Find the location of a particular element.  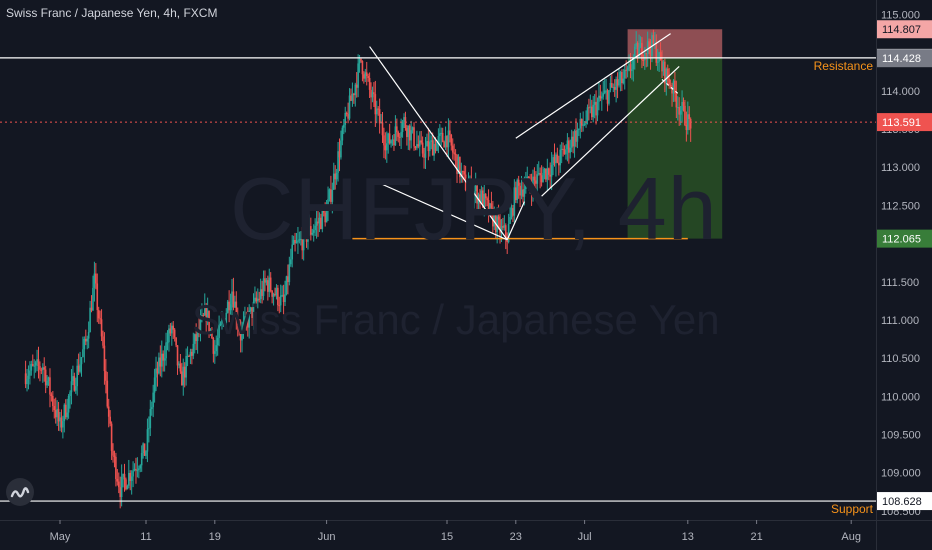

price-label: 114.428 is located at coordinates (901, 59).